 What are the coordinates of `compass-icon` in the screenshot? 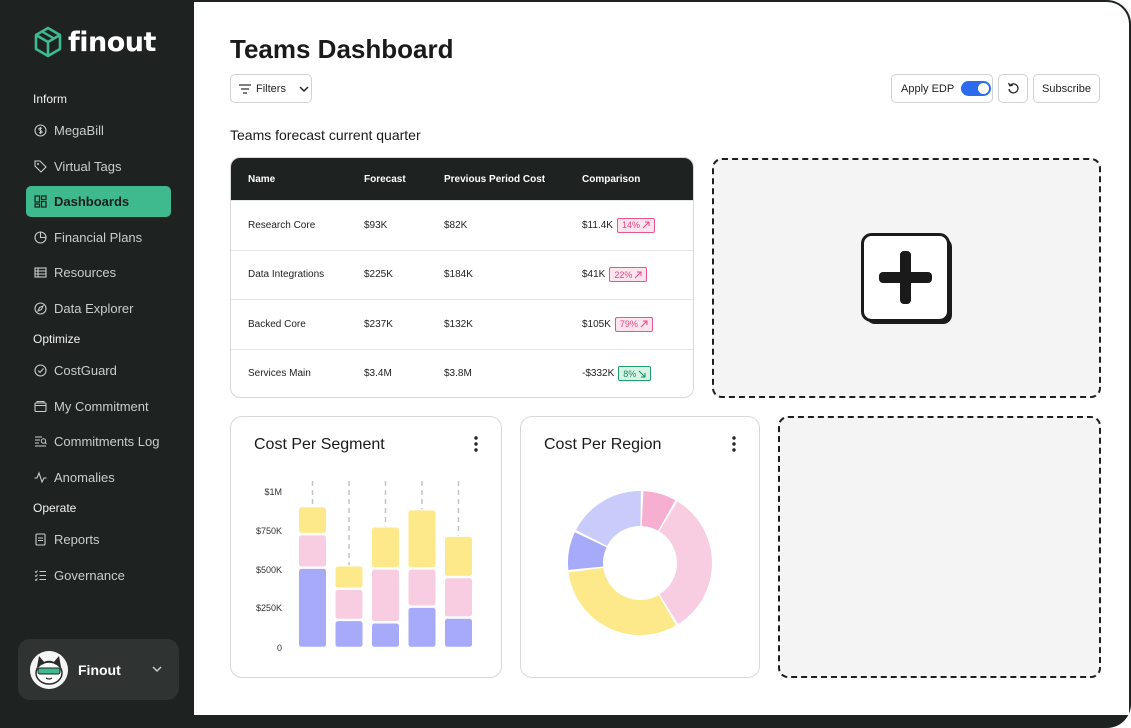 It's located at (40, 308).